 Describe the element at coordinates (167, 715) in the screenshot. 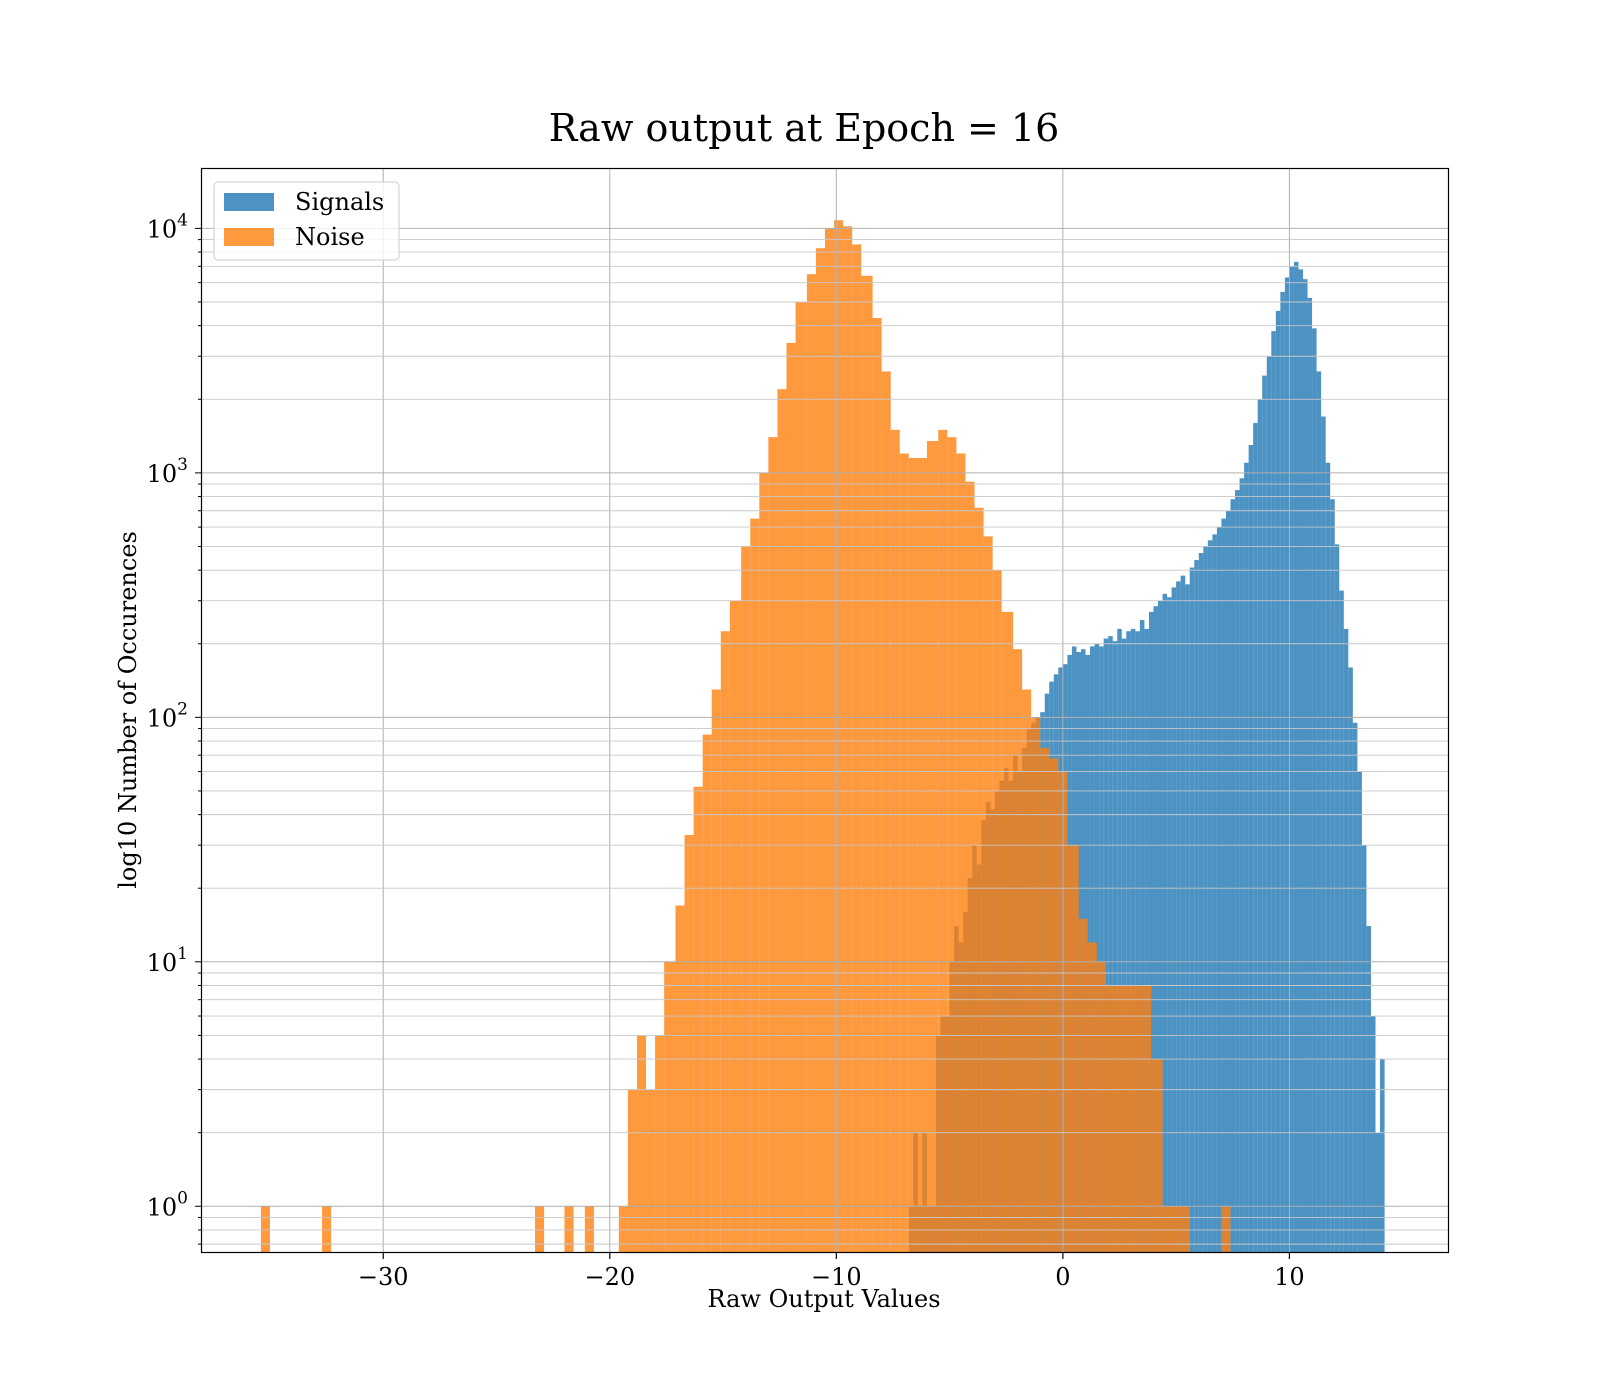

I see `y-tick-label: 10²` at that location.